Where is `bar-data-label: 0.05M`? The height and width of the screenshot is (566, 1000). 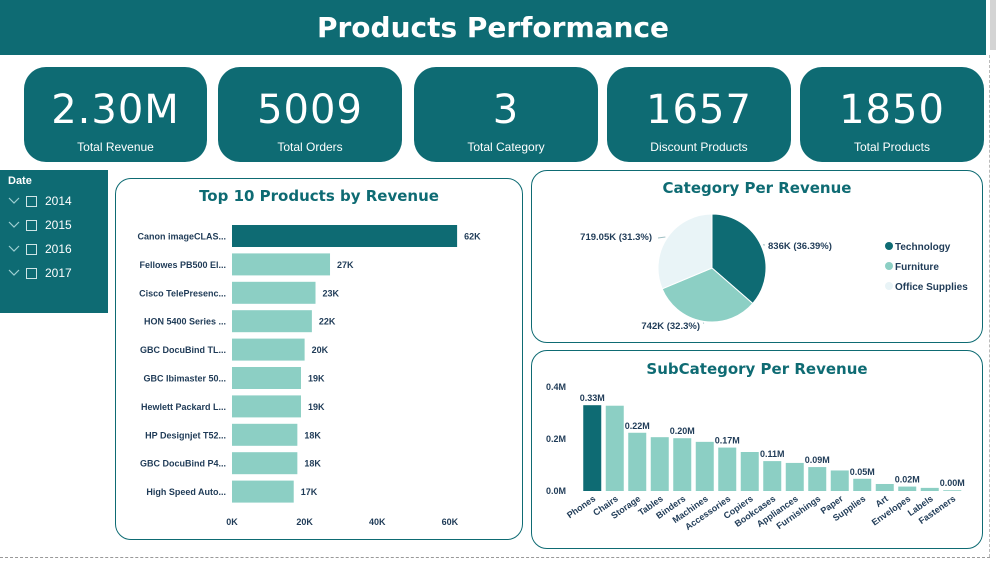
bar-data-label: 0.05M is located at coordinates (862, 472).